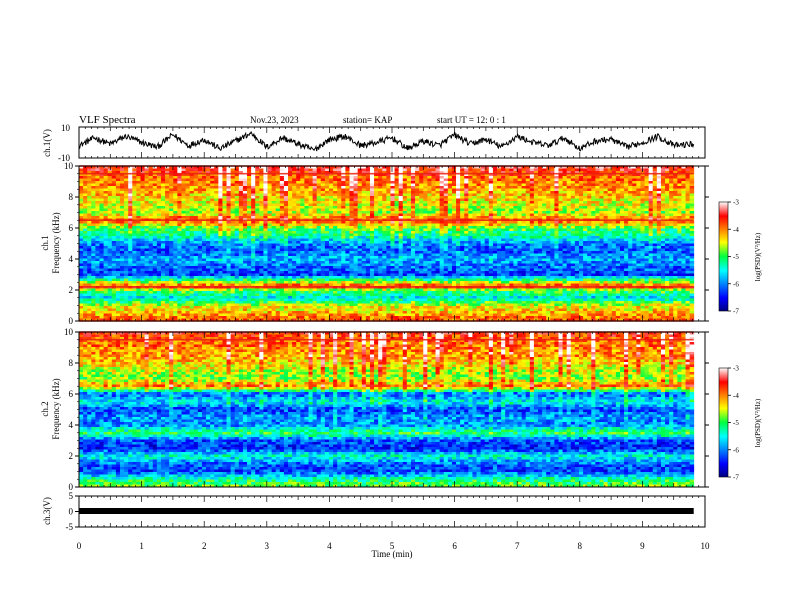 This screenshot has width=792, height=612. I want to click on ch2-freq-tick-label: 6, so click(71, 394).